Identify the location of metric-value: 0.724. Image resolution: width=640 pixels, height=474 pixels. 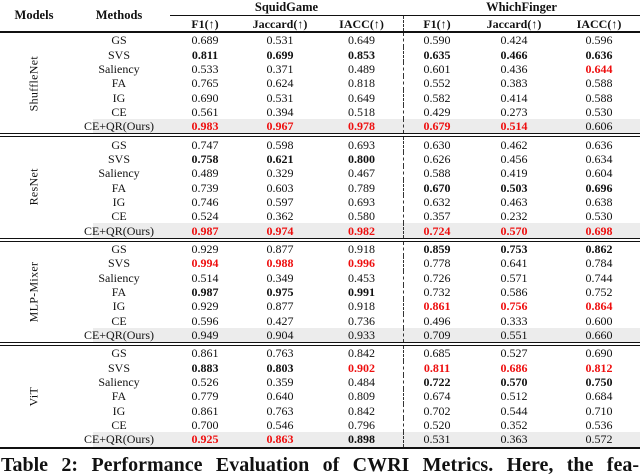
(436, 230).